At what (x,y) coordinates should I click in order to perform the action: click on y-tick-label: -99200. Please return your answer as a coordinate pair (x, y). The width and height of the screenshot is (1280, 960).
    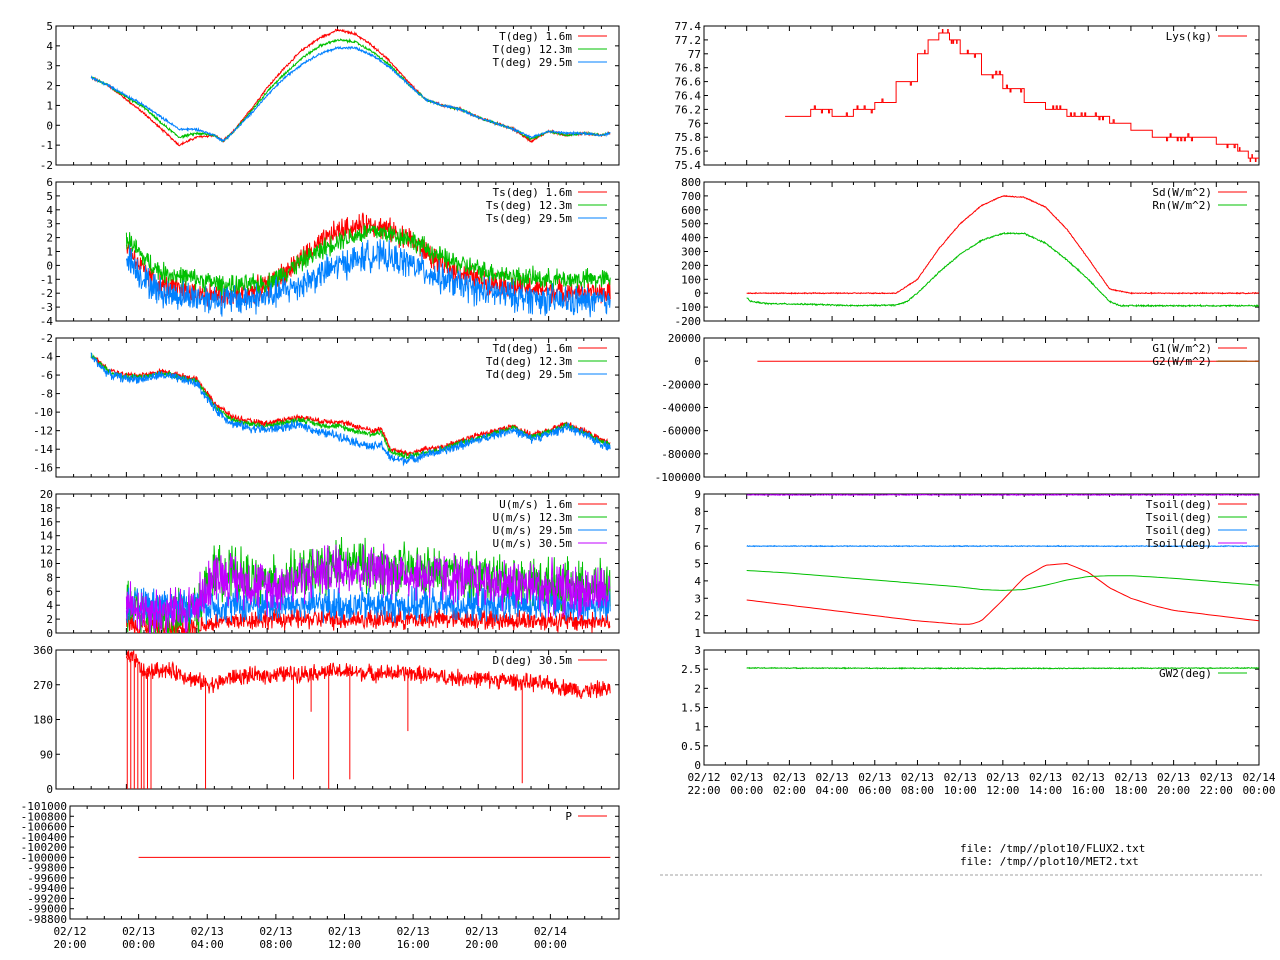
    Looking at the image, I should click on (47, 898).